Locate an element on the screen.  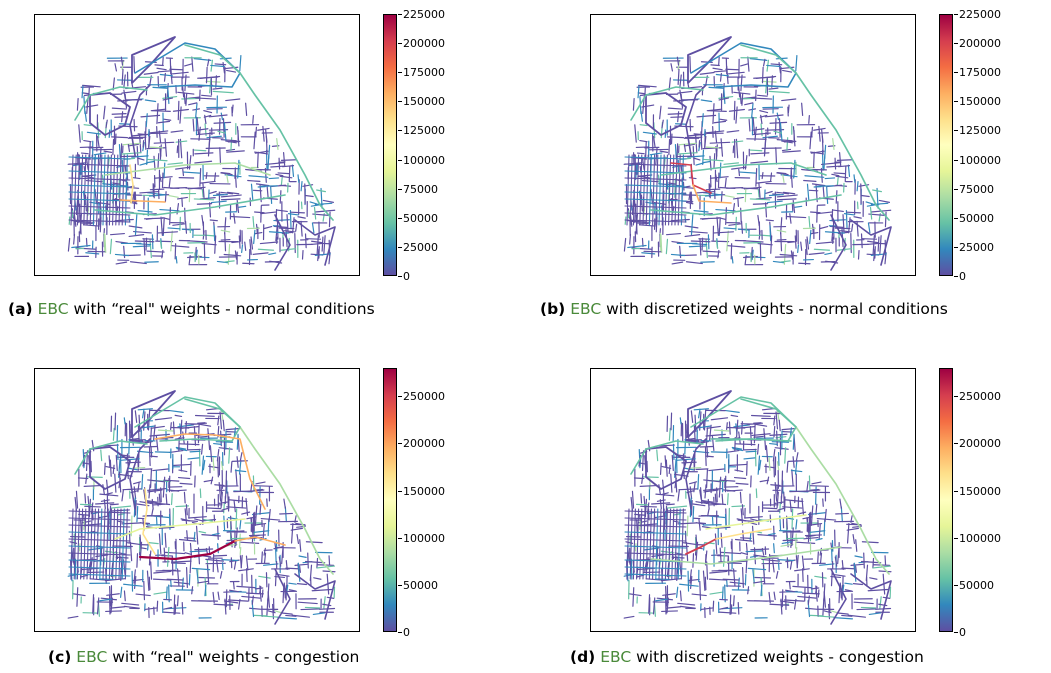
colorbar-tick-label: 125000 is located at coordinates (977, 131).